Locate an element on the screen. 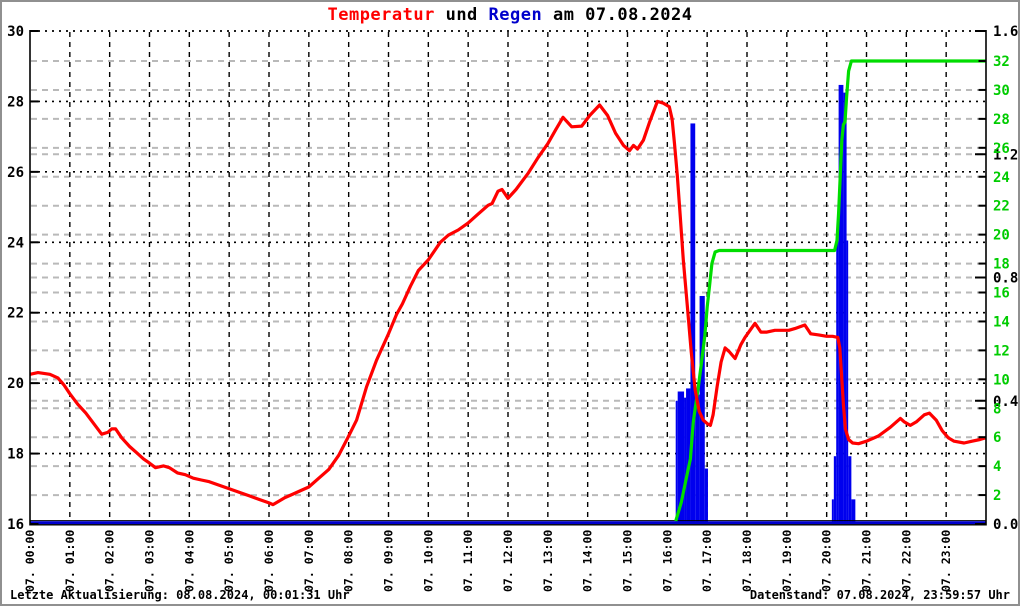  data-state-text: Datenstand: 07.08.2024, 23:59:57 Uhr is located at coordinates (879, 595).